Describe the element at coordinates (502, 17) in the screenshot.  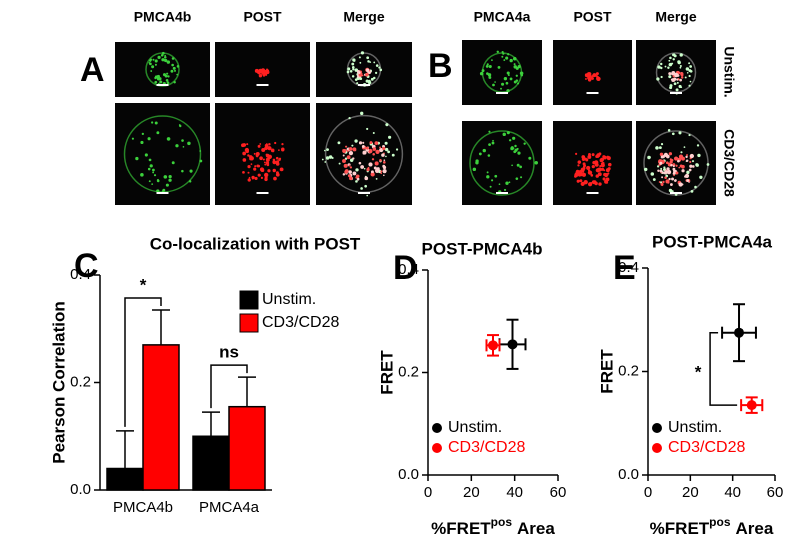
I see `column-header: PMCA4a` at that location.